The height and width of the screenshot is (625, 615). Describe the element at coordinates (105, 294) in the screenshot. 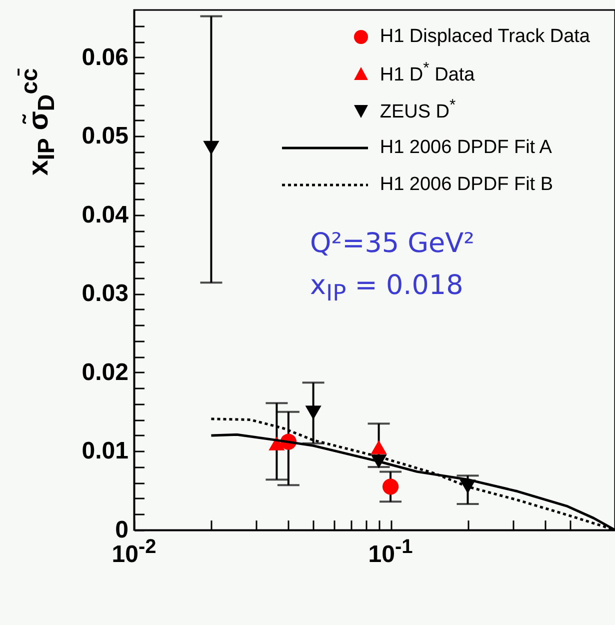

I see `y-tick-label: 0.03` at that location.